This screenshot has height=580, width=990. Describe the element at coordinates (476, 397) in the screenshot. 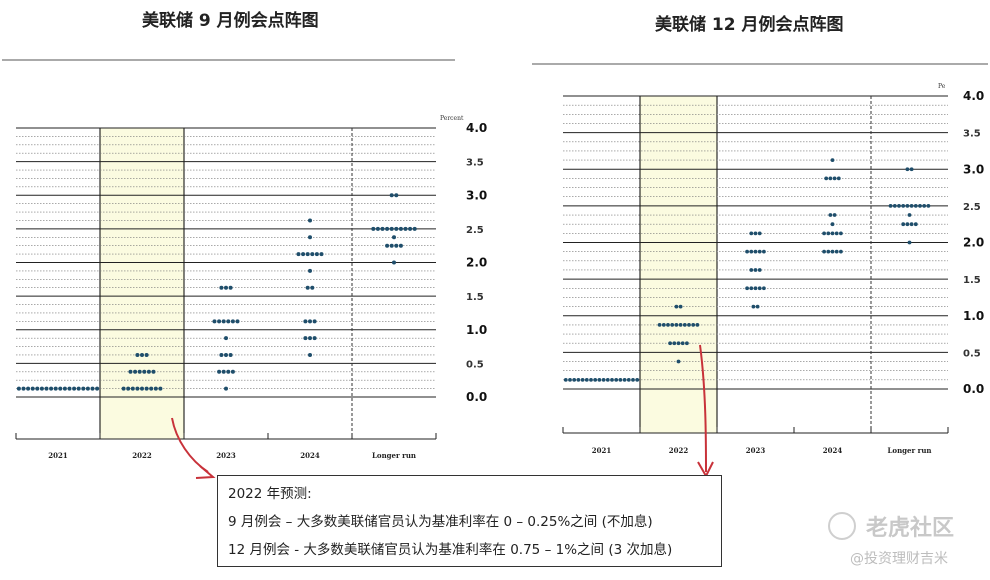

I see `sep-y-tick-label: 0.0` at that location.